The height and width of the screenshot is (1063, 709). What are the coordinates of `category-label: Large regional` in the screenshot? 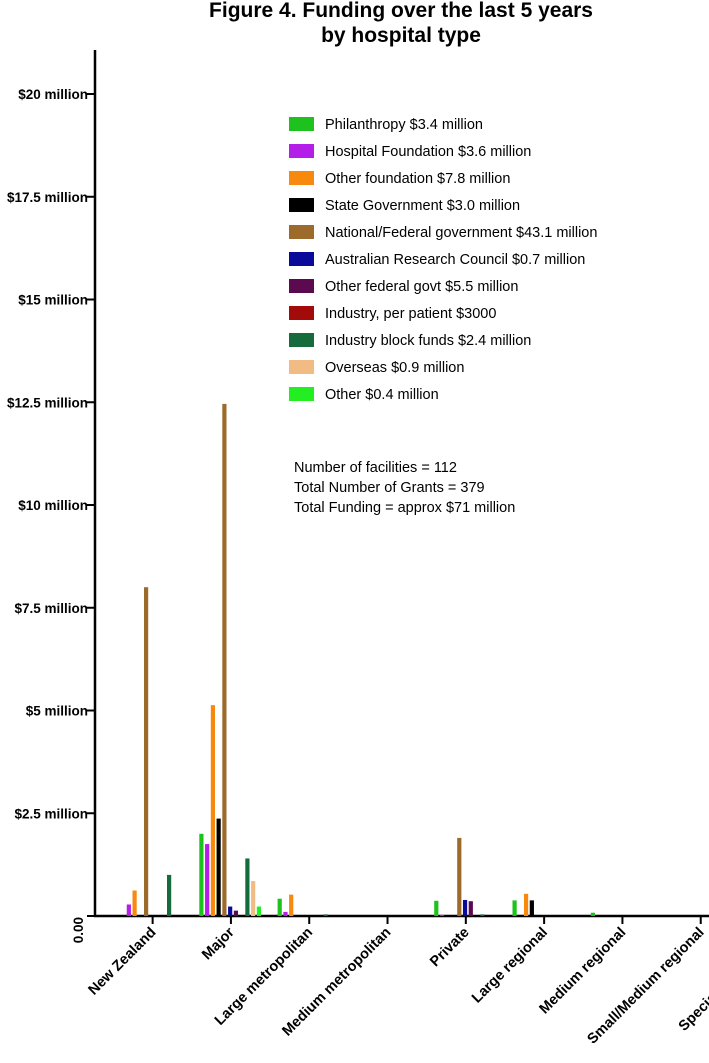 It's located at (510, 966).